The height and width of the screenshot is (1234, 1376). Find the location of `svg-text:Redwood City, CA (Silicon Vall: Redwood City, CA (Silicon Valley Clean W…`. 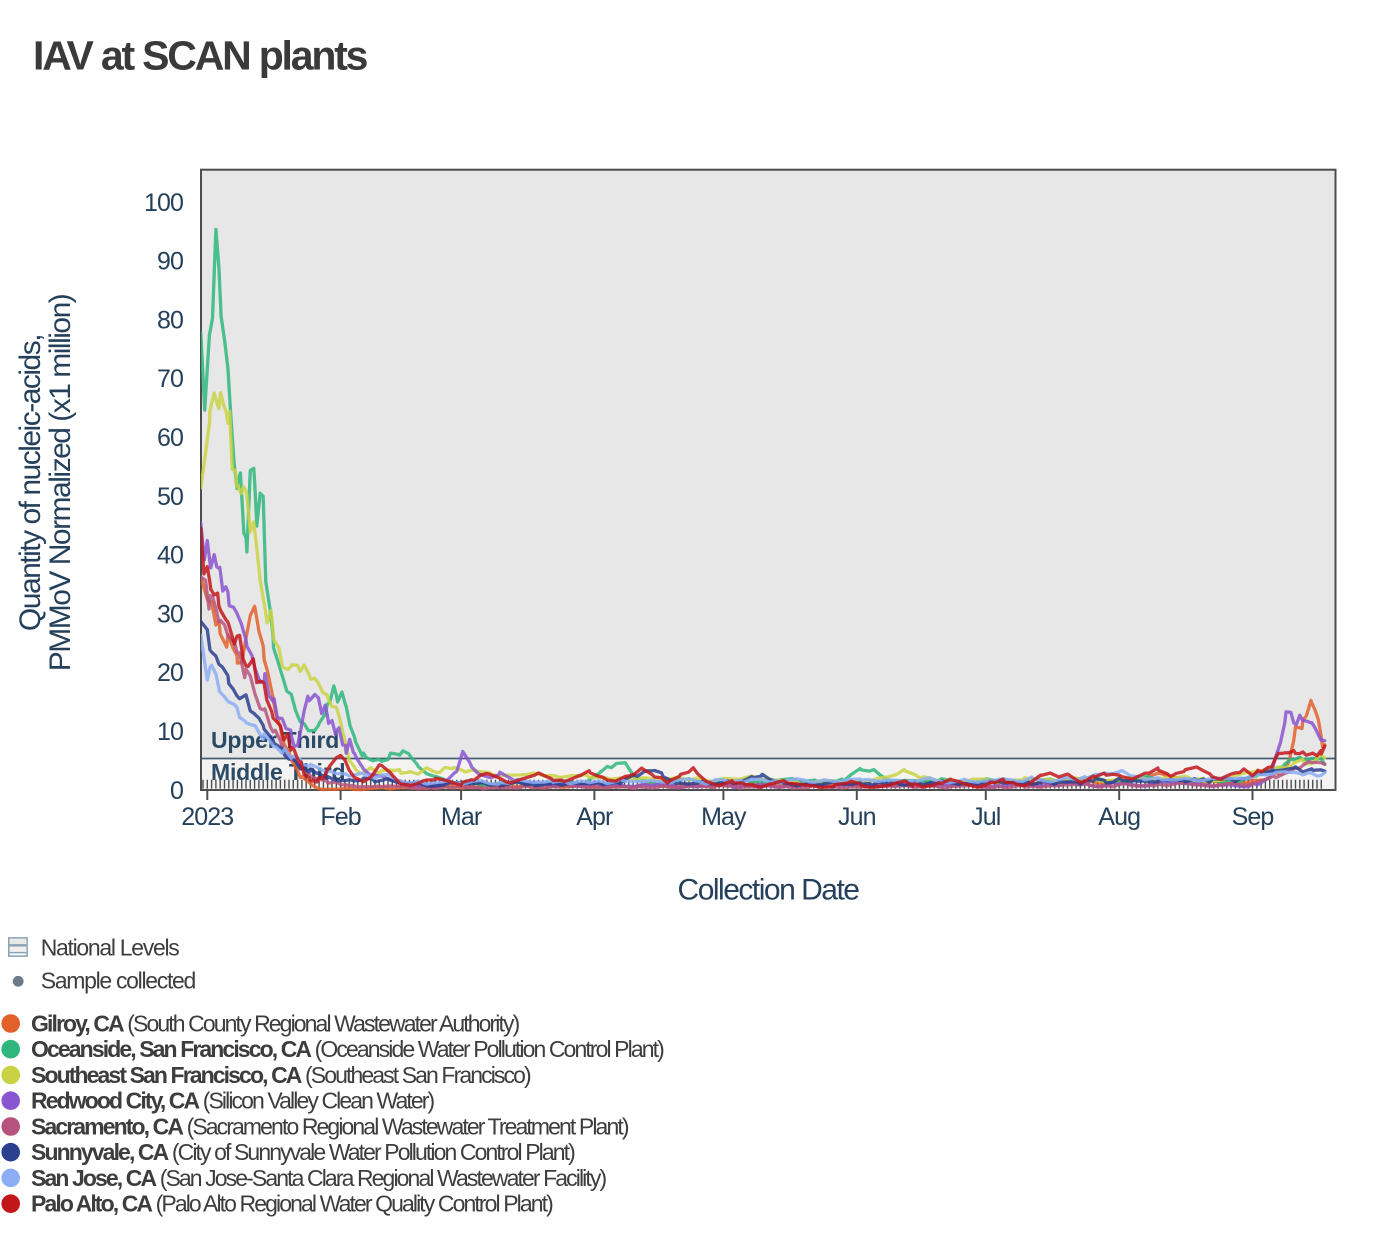

svg-text:Redwood City, CA (Silicon Vall: Redwood City, CA (Silicon Valley Clean W… is located at coordinates (233, 1101).